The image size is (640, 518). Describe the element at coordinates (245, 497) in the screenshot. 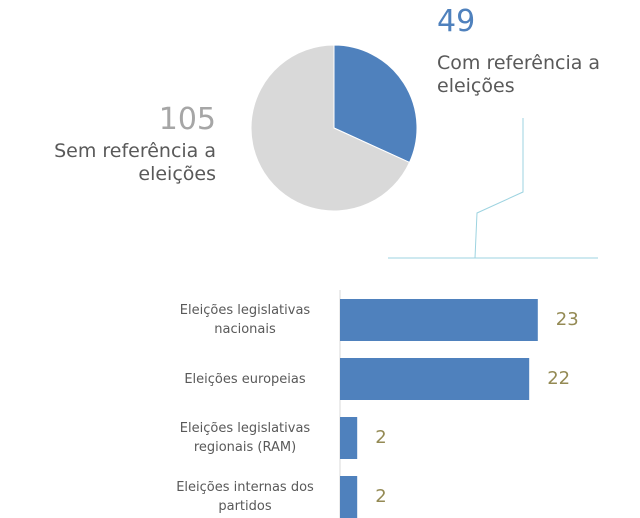

I see `category-label: Eleições internas dos partidos` at that location.